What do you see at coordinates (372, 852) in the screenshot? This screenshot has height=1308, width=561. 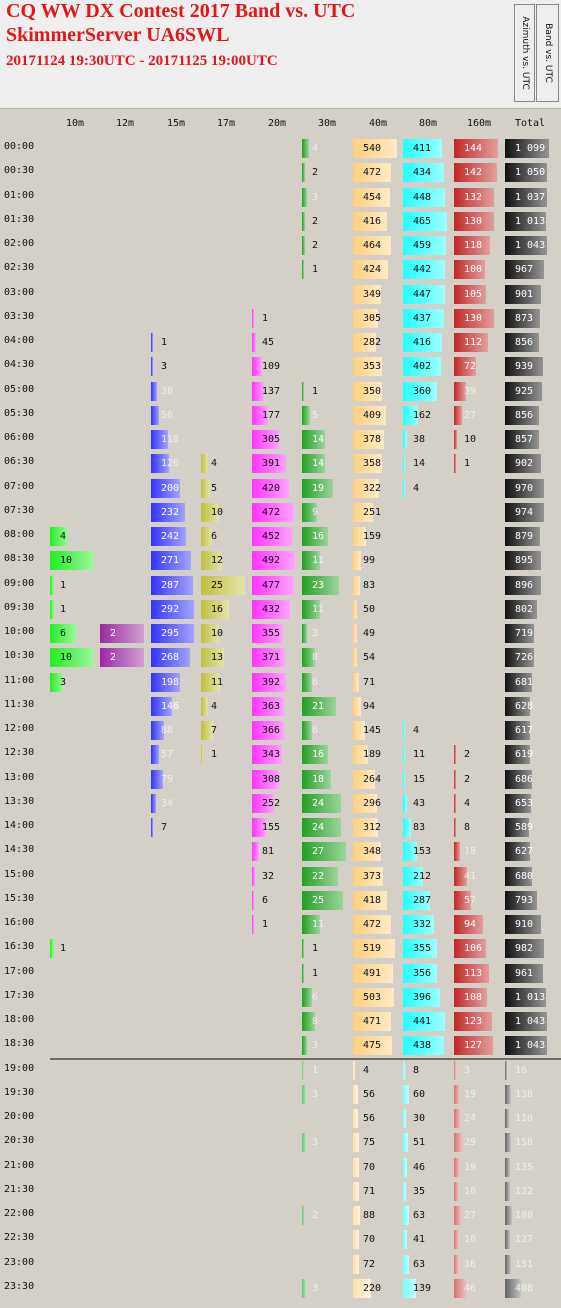 I see `value-label: 348` at bounding box center [372, 852].